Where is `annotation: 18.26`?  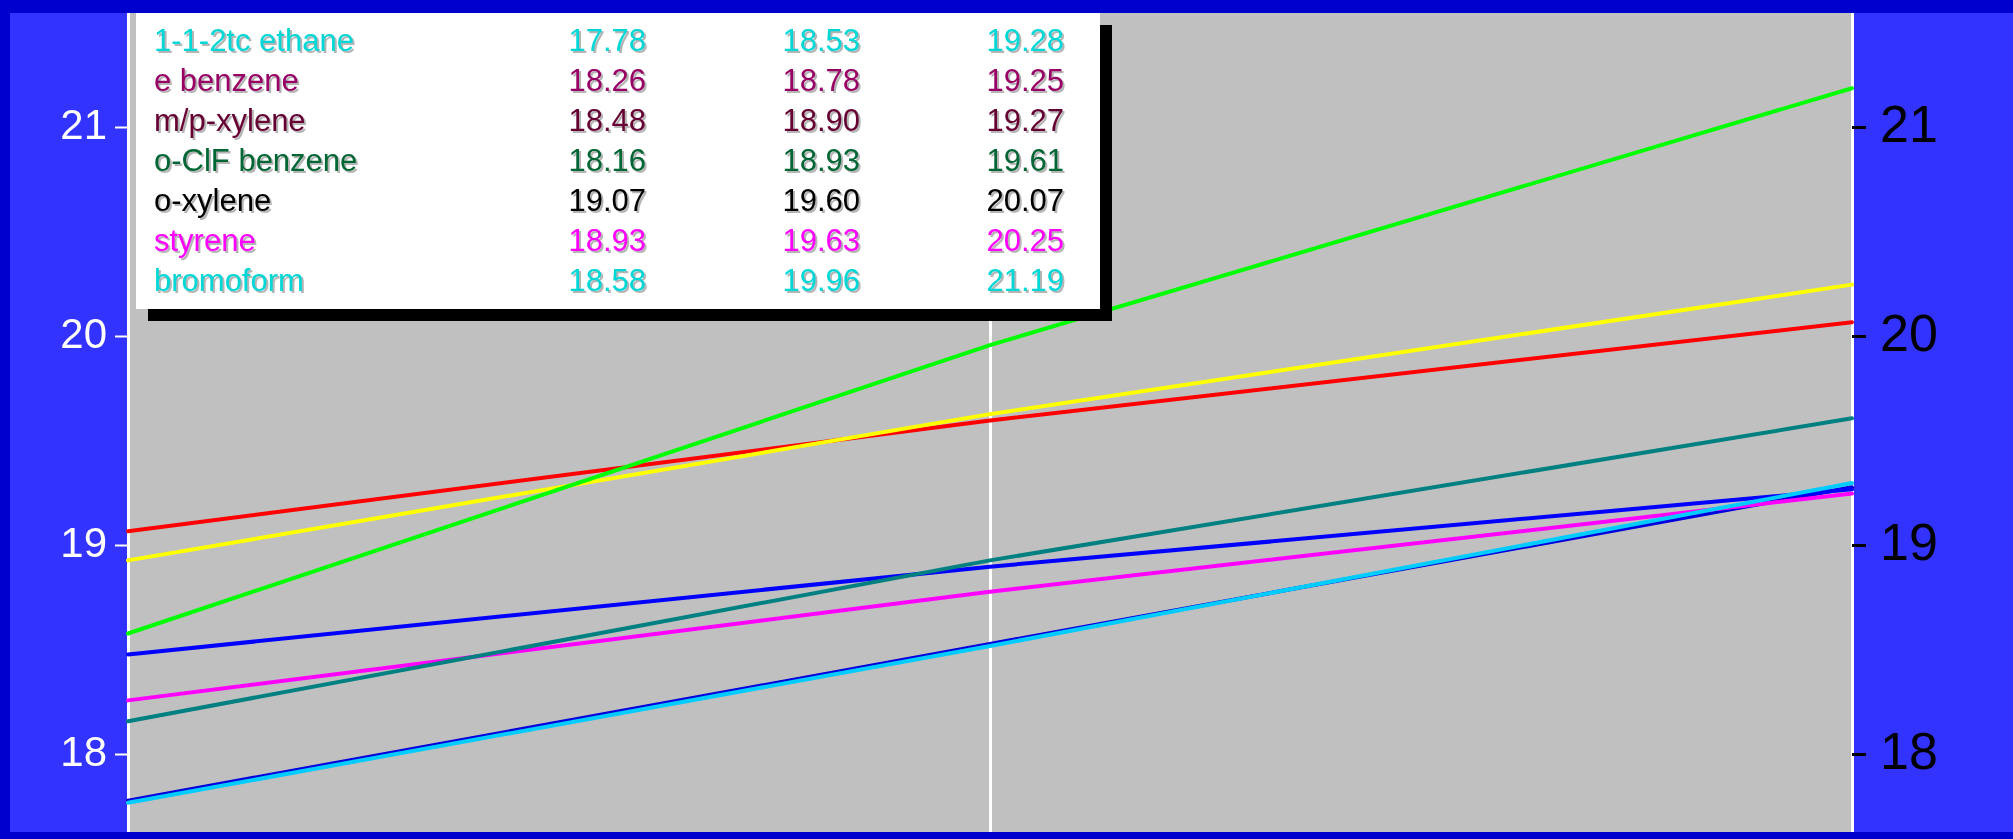
annotation: 18.26 is located at coordinates (606, 81).